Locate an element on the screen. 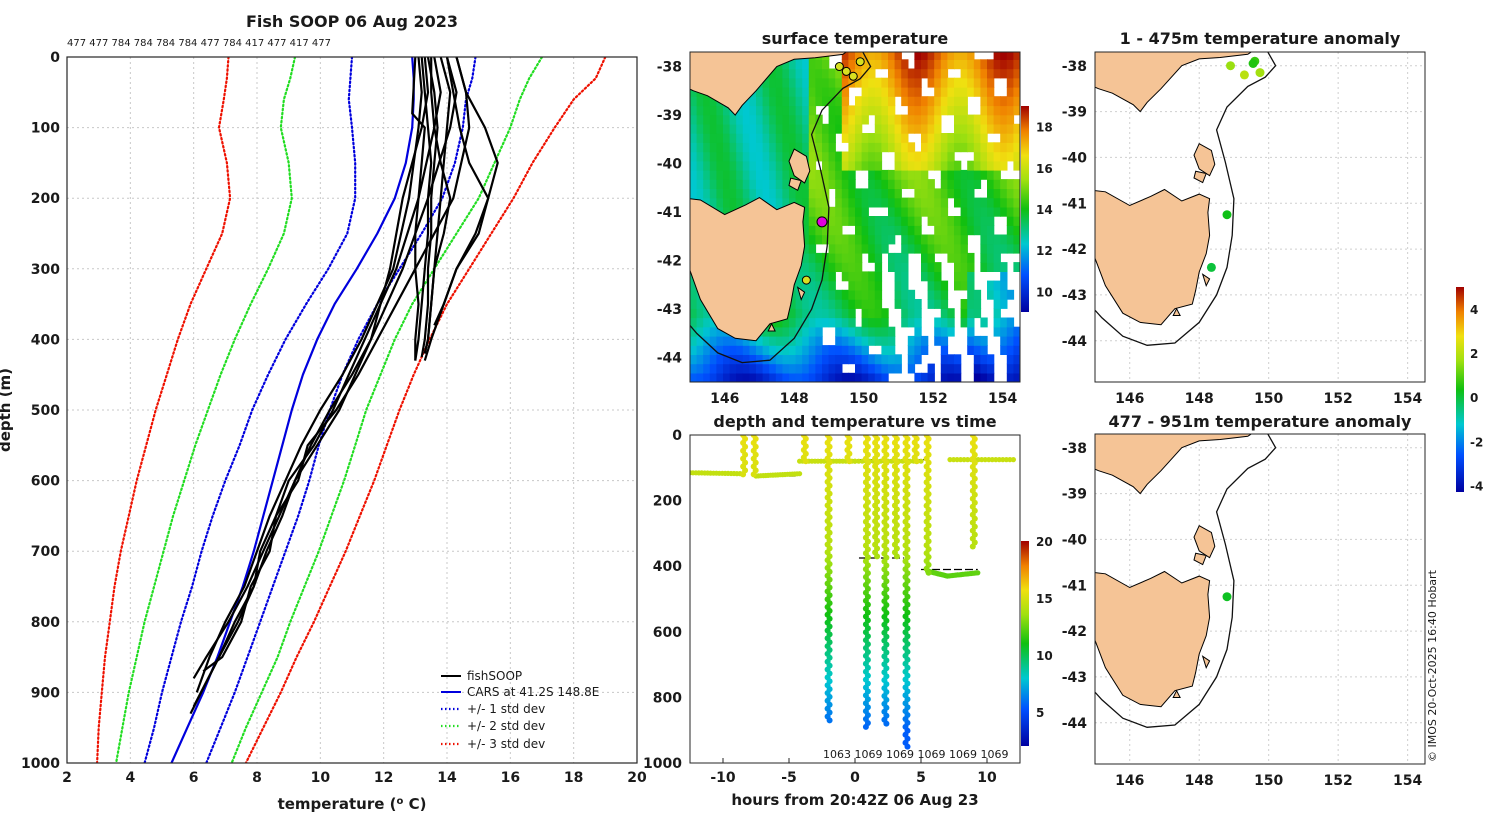 This screenshot has width=1500, height=820. depth-time-ticks: -10 -5 0 5 10 0 200 400 600 800 1000 is located at coordinates (820, 607).